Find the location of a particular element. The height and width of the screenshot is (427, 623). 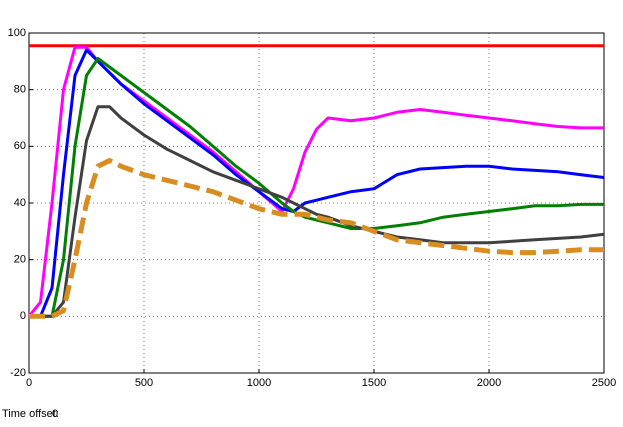

y-tick-label: 20 is located at coordinates (20, 260).